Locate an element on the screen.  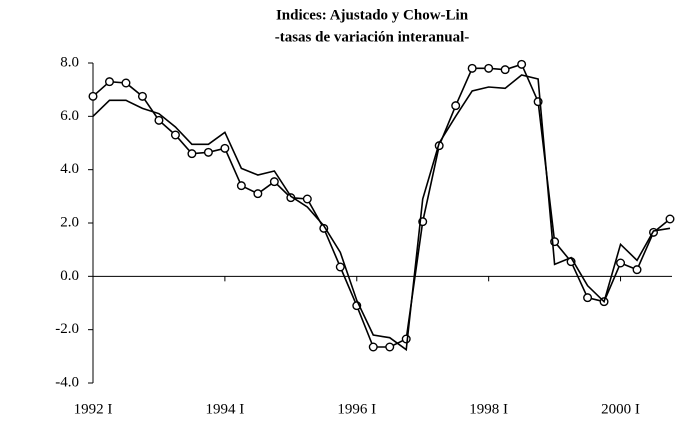
y-tick-label: 4.0 is located at coordinates (69, 169).